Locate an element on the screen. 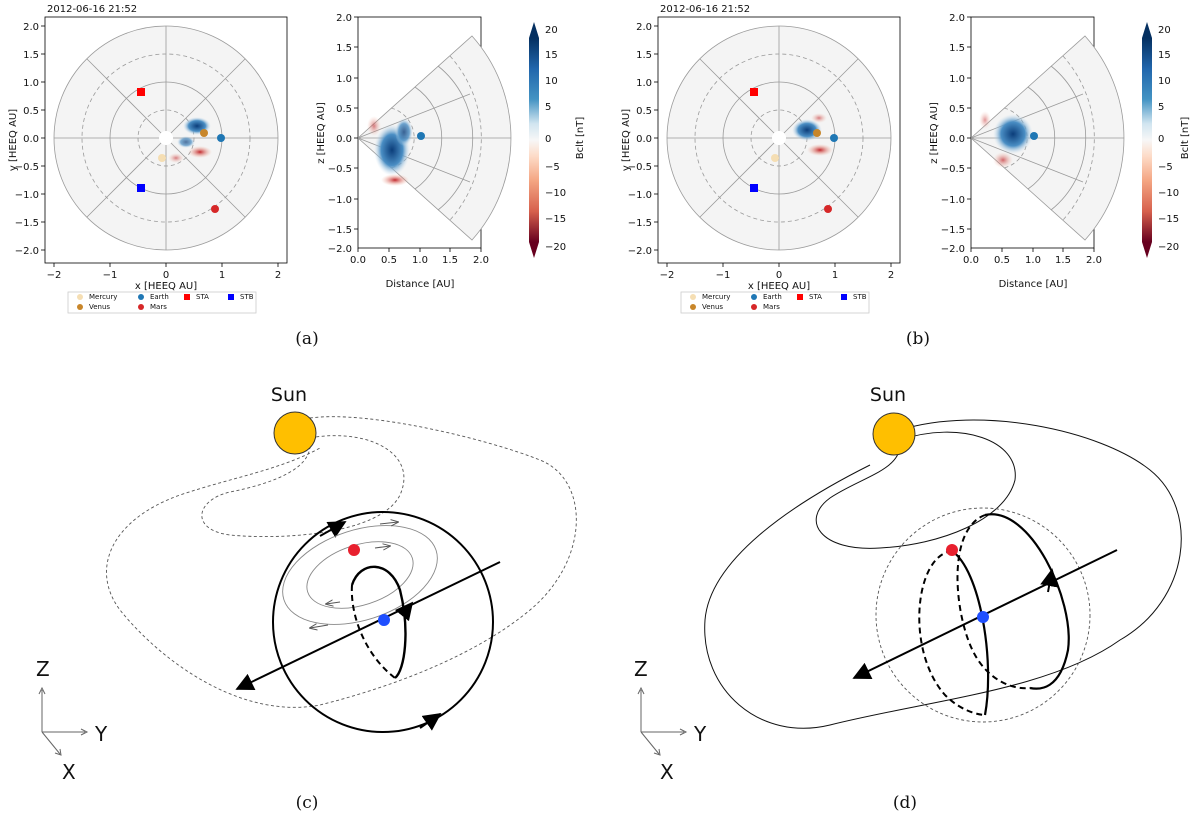 Image resolution: width=1200 pixels, height=817 pixels. bclt-field-xz-a is located at coordinates (390, 151).